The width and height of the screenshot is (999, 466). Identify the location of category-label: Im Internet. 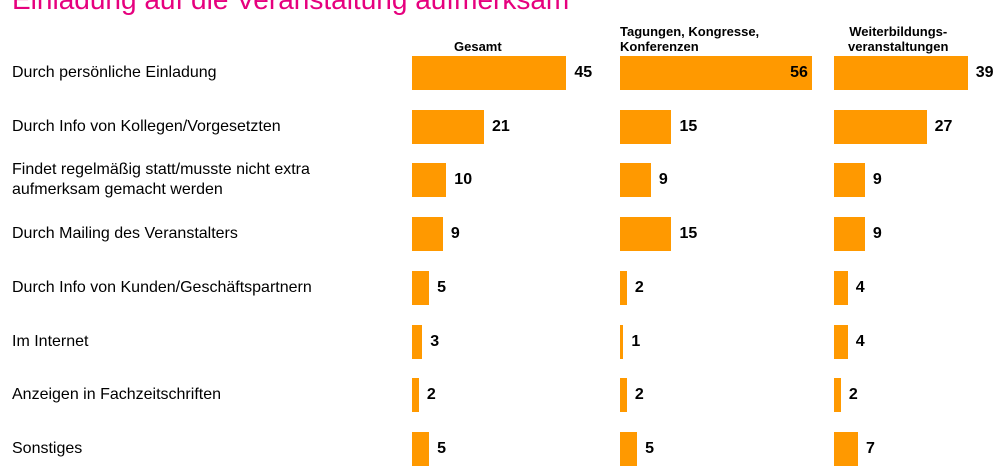
(50, 341).